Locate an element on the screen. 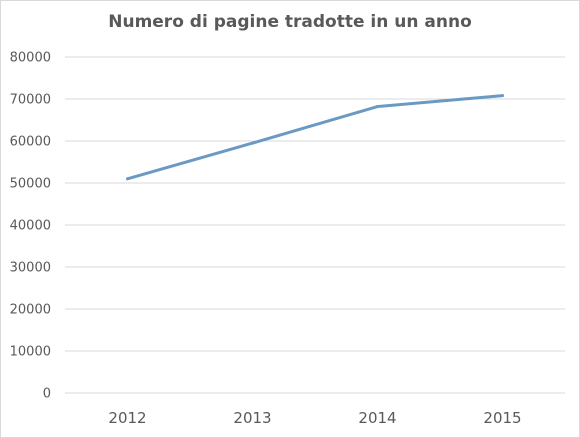 Image resolution: width=580 pixels, height=438 pixels. y-tick-label: 70000 is located at coordinates (30, 100).